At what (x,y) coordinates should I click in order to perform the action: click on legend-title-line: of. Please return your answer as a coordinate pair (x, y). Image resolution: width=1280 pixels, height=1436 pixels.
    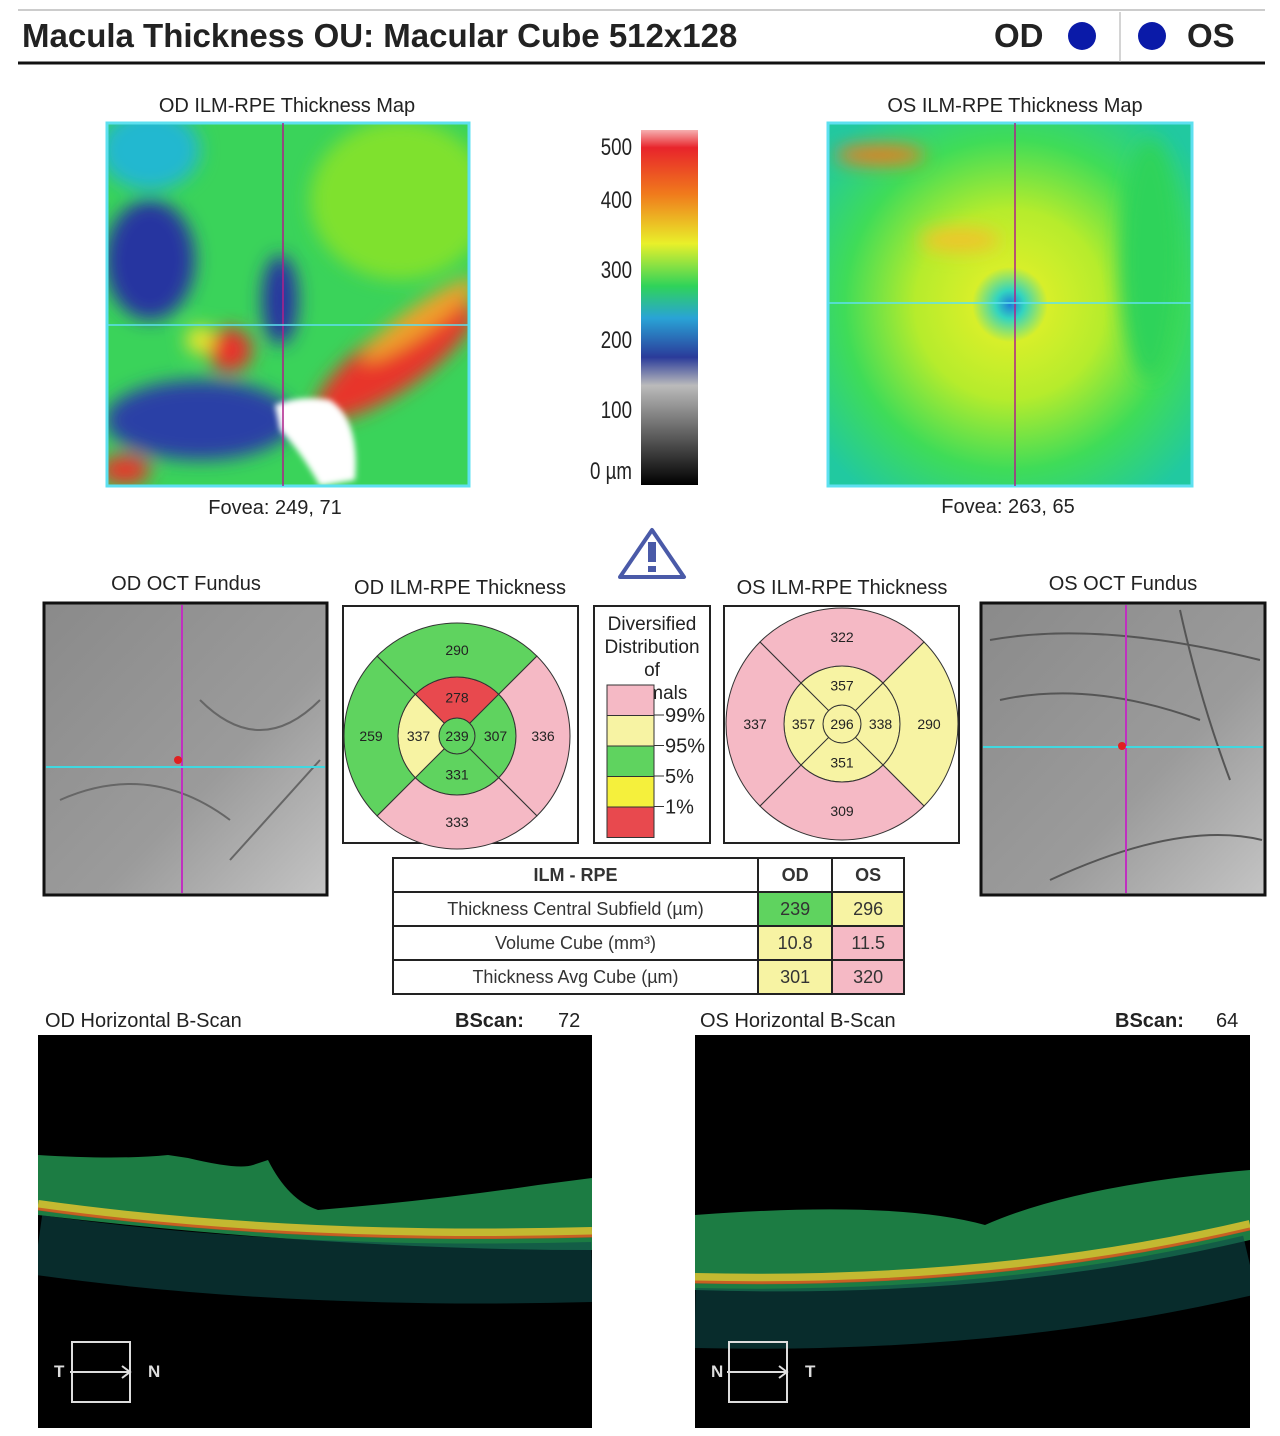
    Looking at the image, I should click on (652, 670).